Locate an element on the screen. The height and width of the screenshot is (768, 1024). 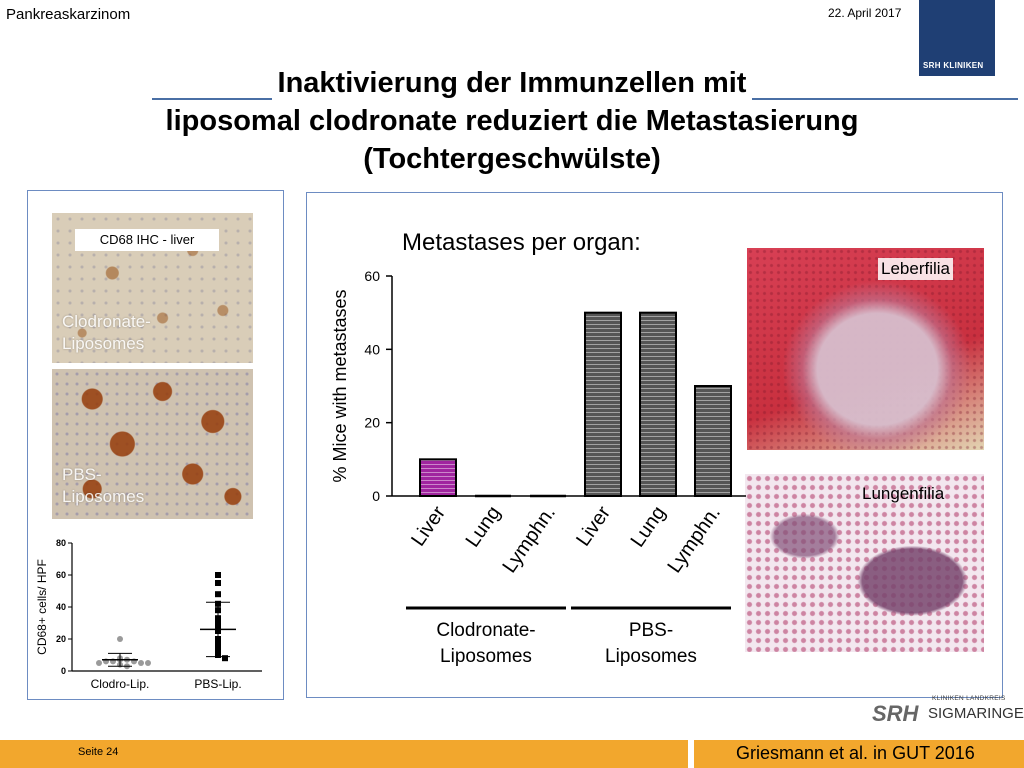
scatter-x-tick-label: PBS-Lip. is located at coordinates (217, 684).